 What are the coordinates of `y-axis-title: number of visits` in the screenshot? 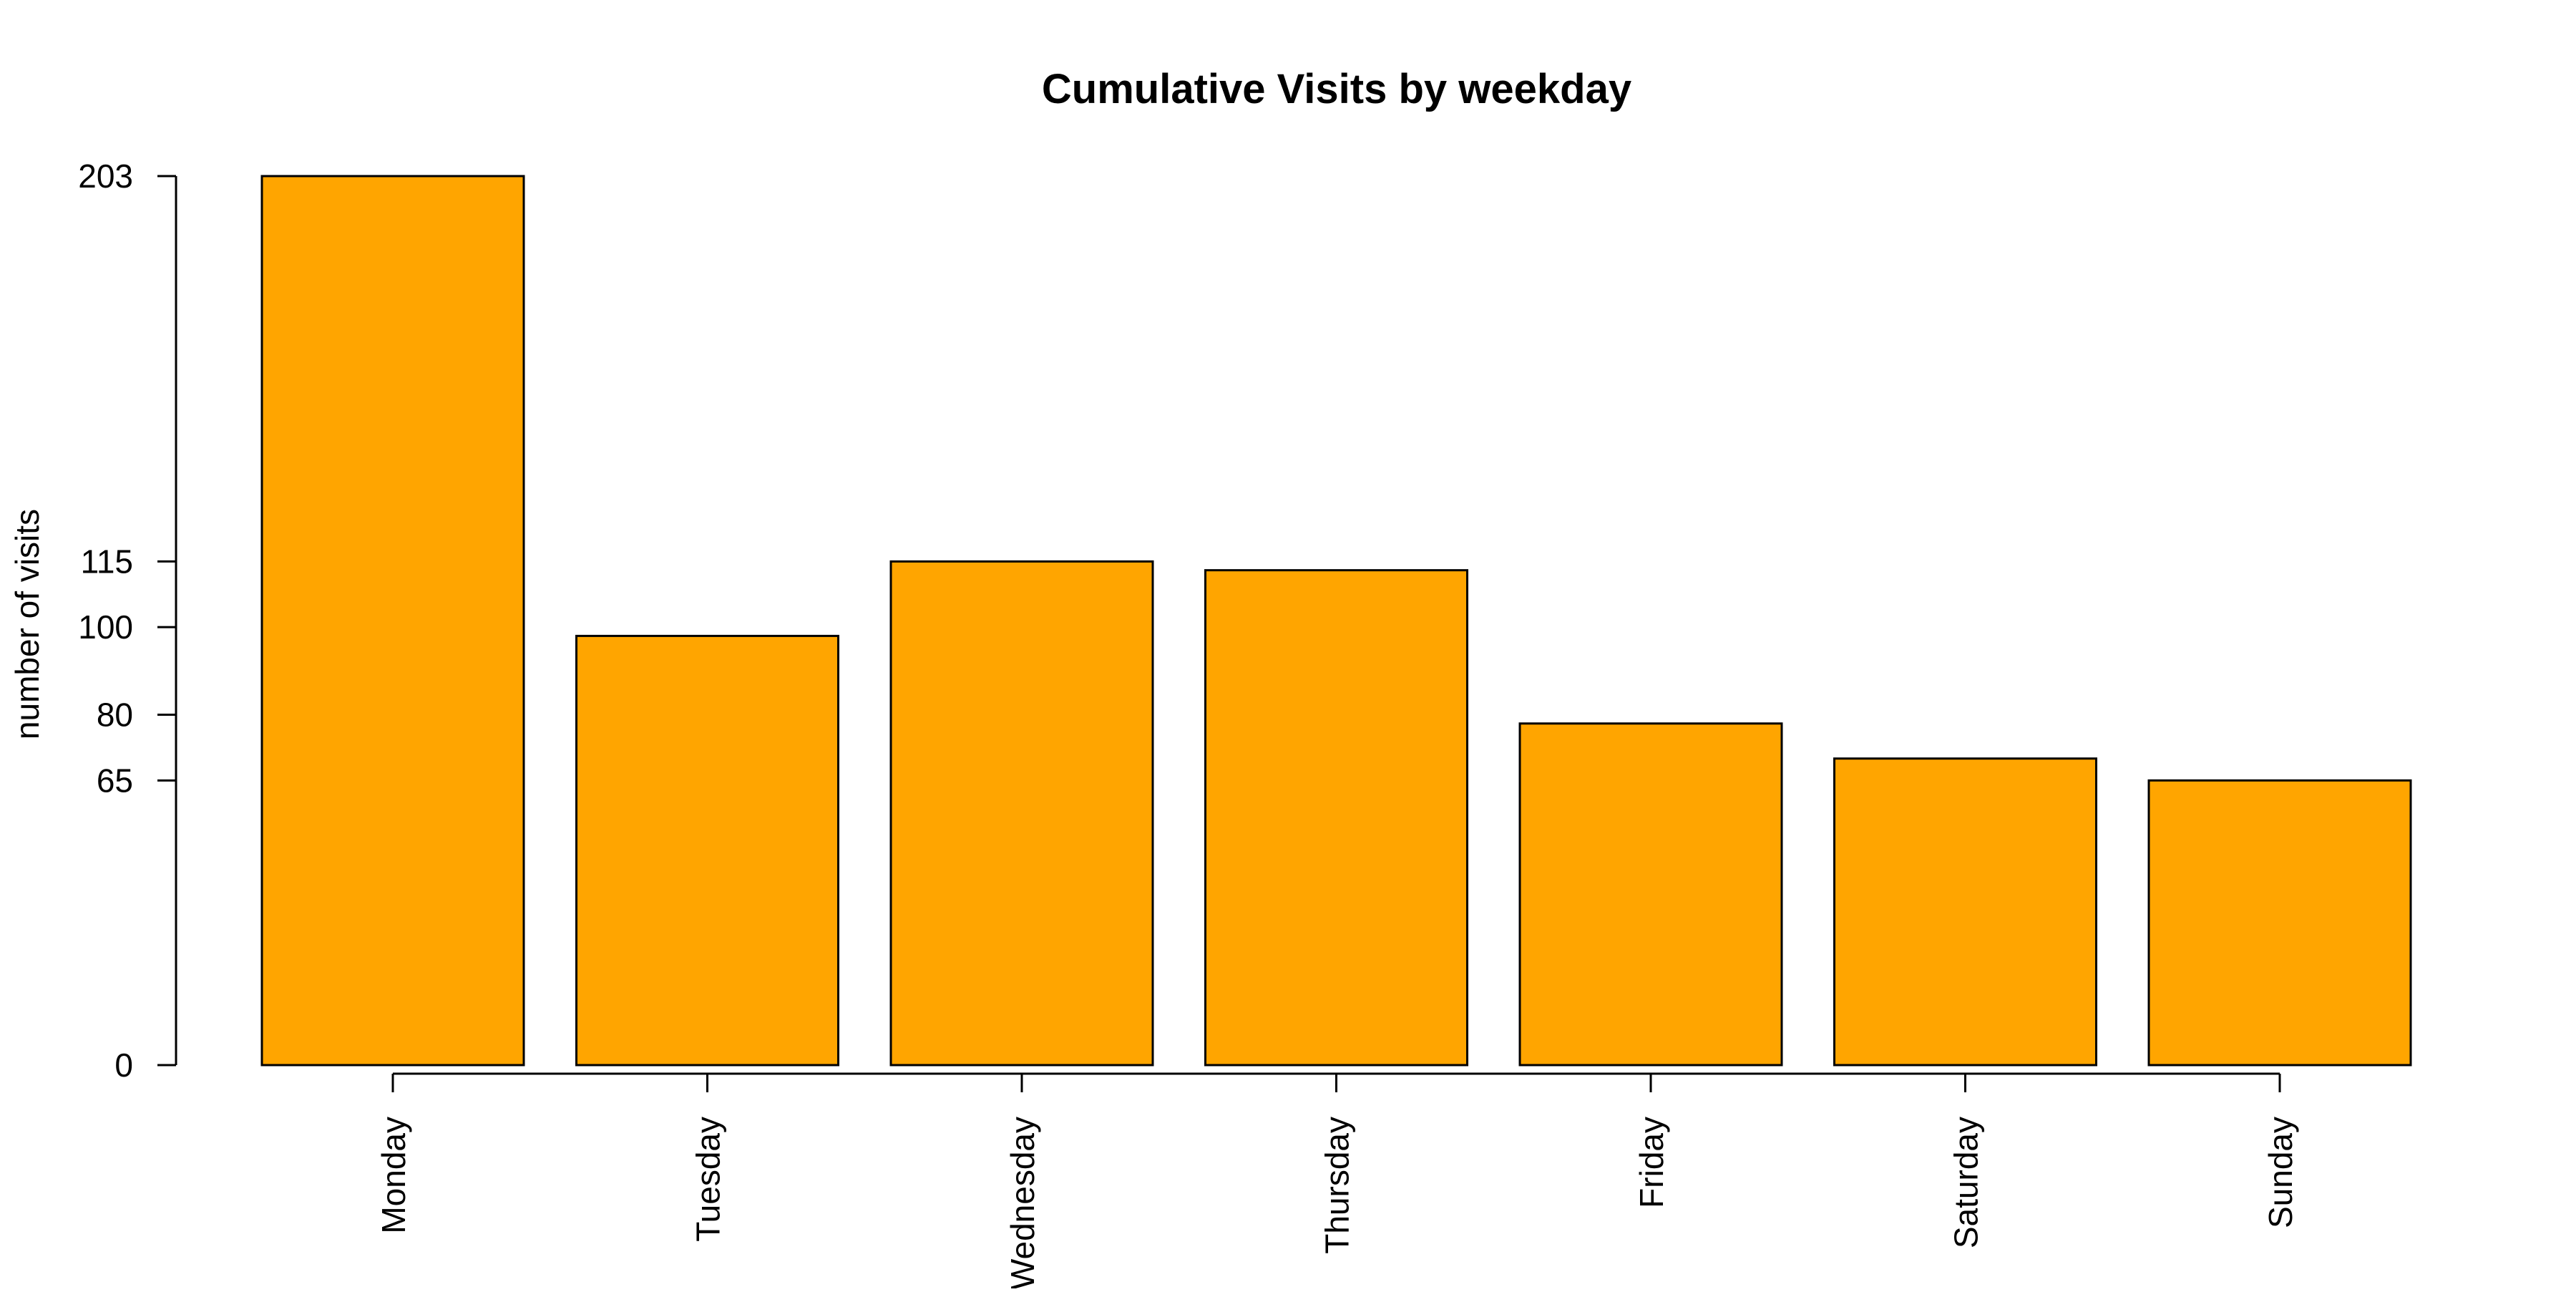 It's located at (27, 624).